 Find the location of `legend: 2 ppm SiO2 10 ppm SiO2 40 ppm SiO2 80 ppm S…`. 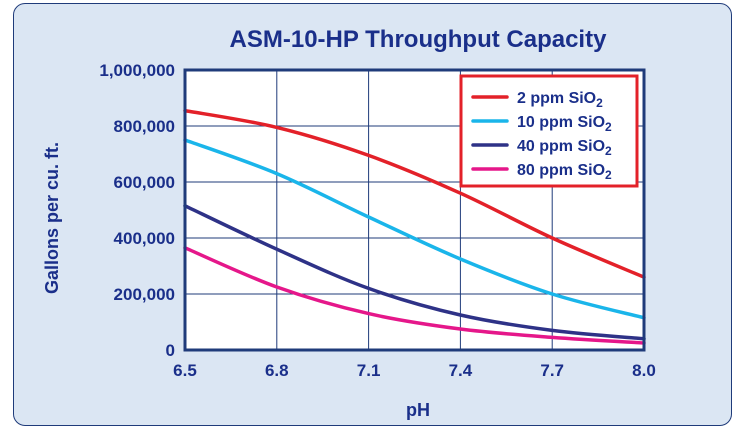

legend: 2 ppm SiO2 10 ppm SiO2 40 ppm SiO2 80 ppm S… is located at coordinates (549, 131).